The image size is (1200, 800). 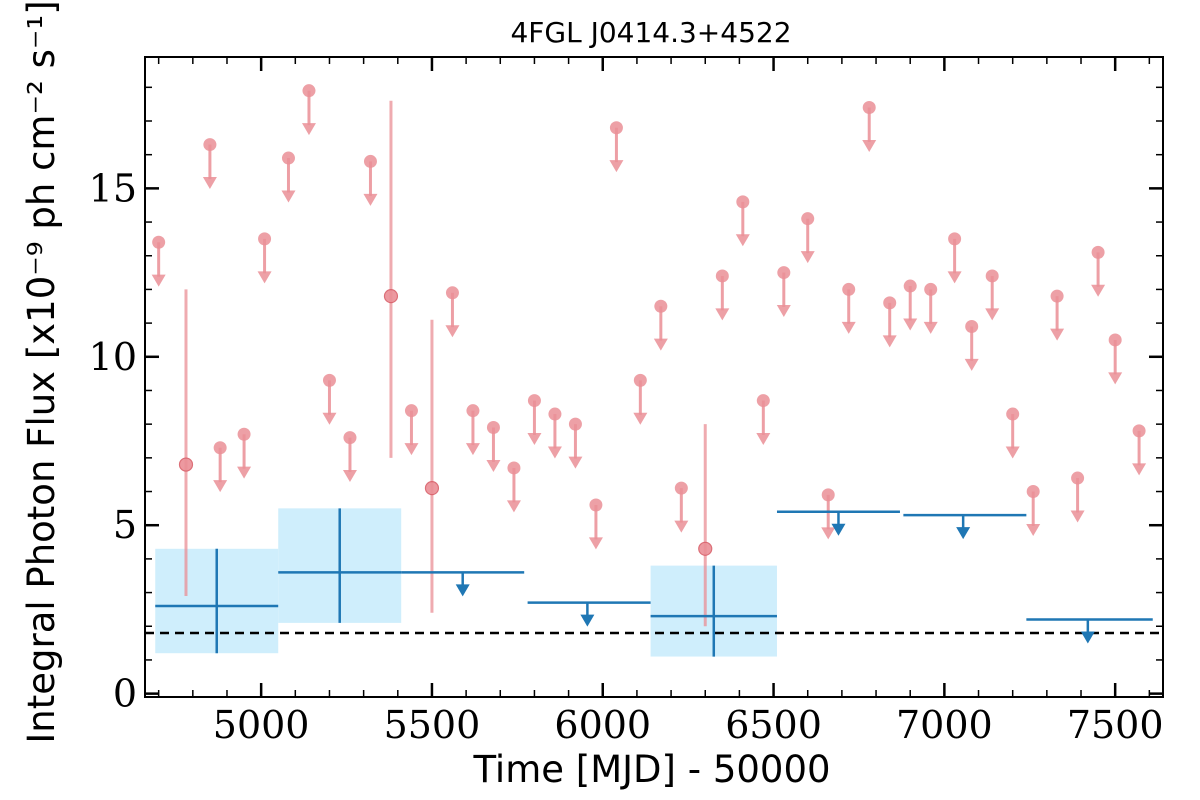 I want to click on x-tick-label: 5500, so click(x=432, y=725).